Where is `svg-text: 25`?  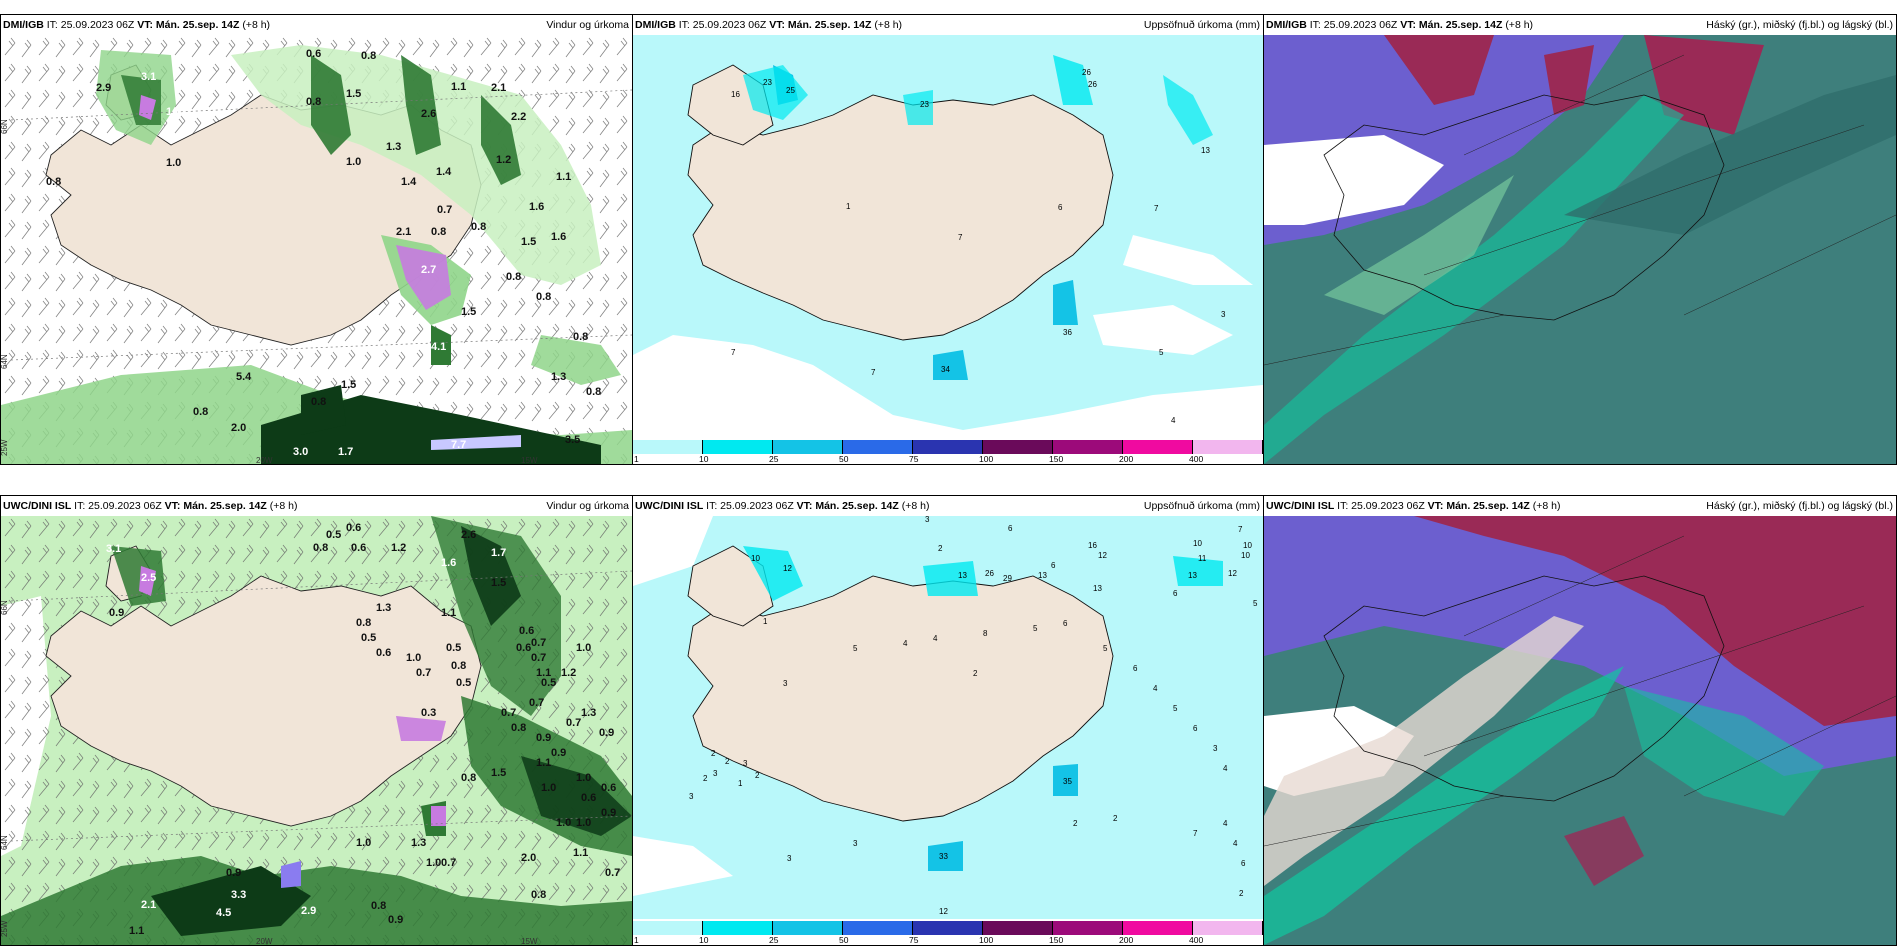 svg-text: 25 is located at coordinates (790, 90).